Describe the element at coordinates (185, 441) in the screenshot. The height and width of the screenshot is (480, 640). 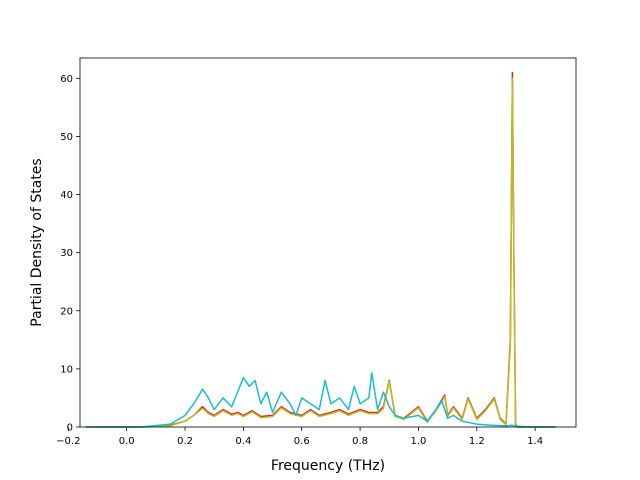
I see `x-tick-label: 0.2` at that location.